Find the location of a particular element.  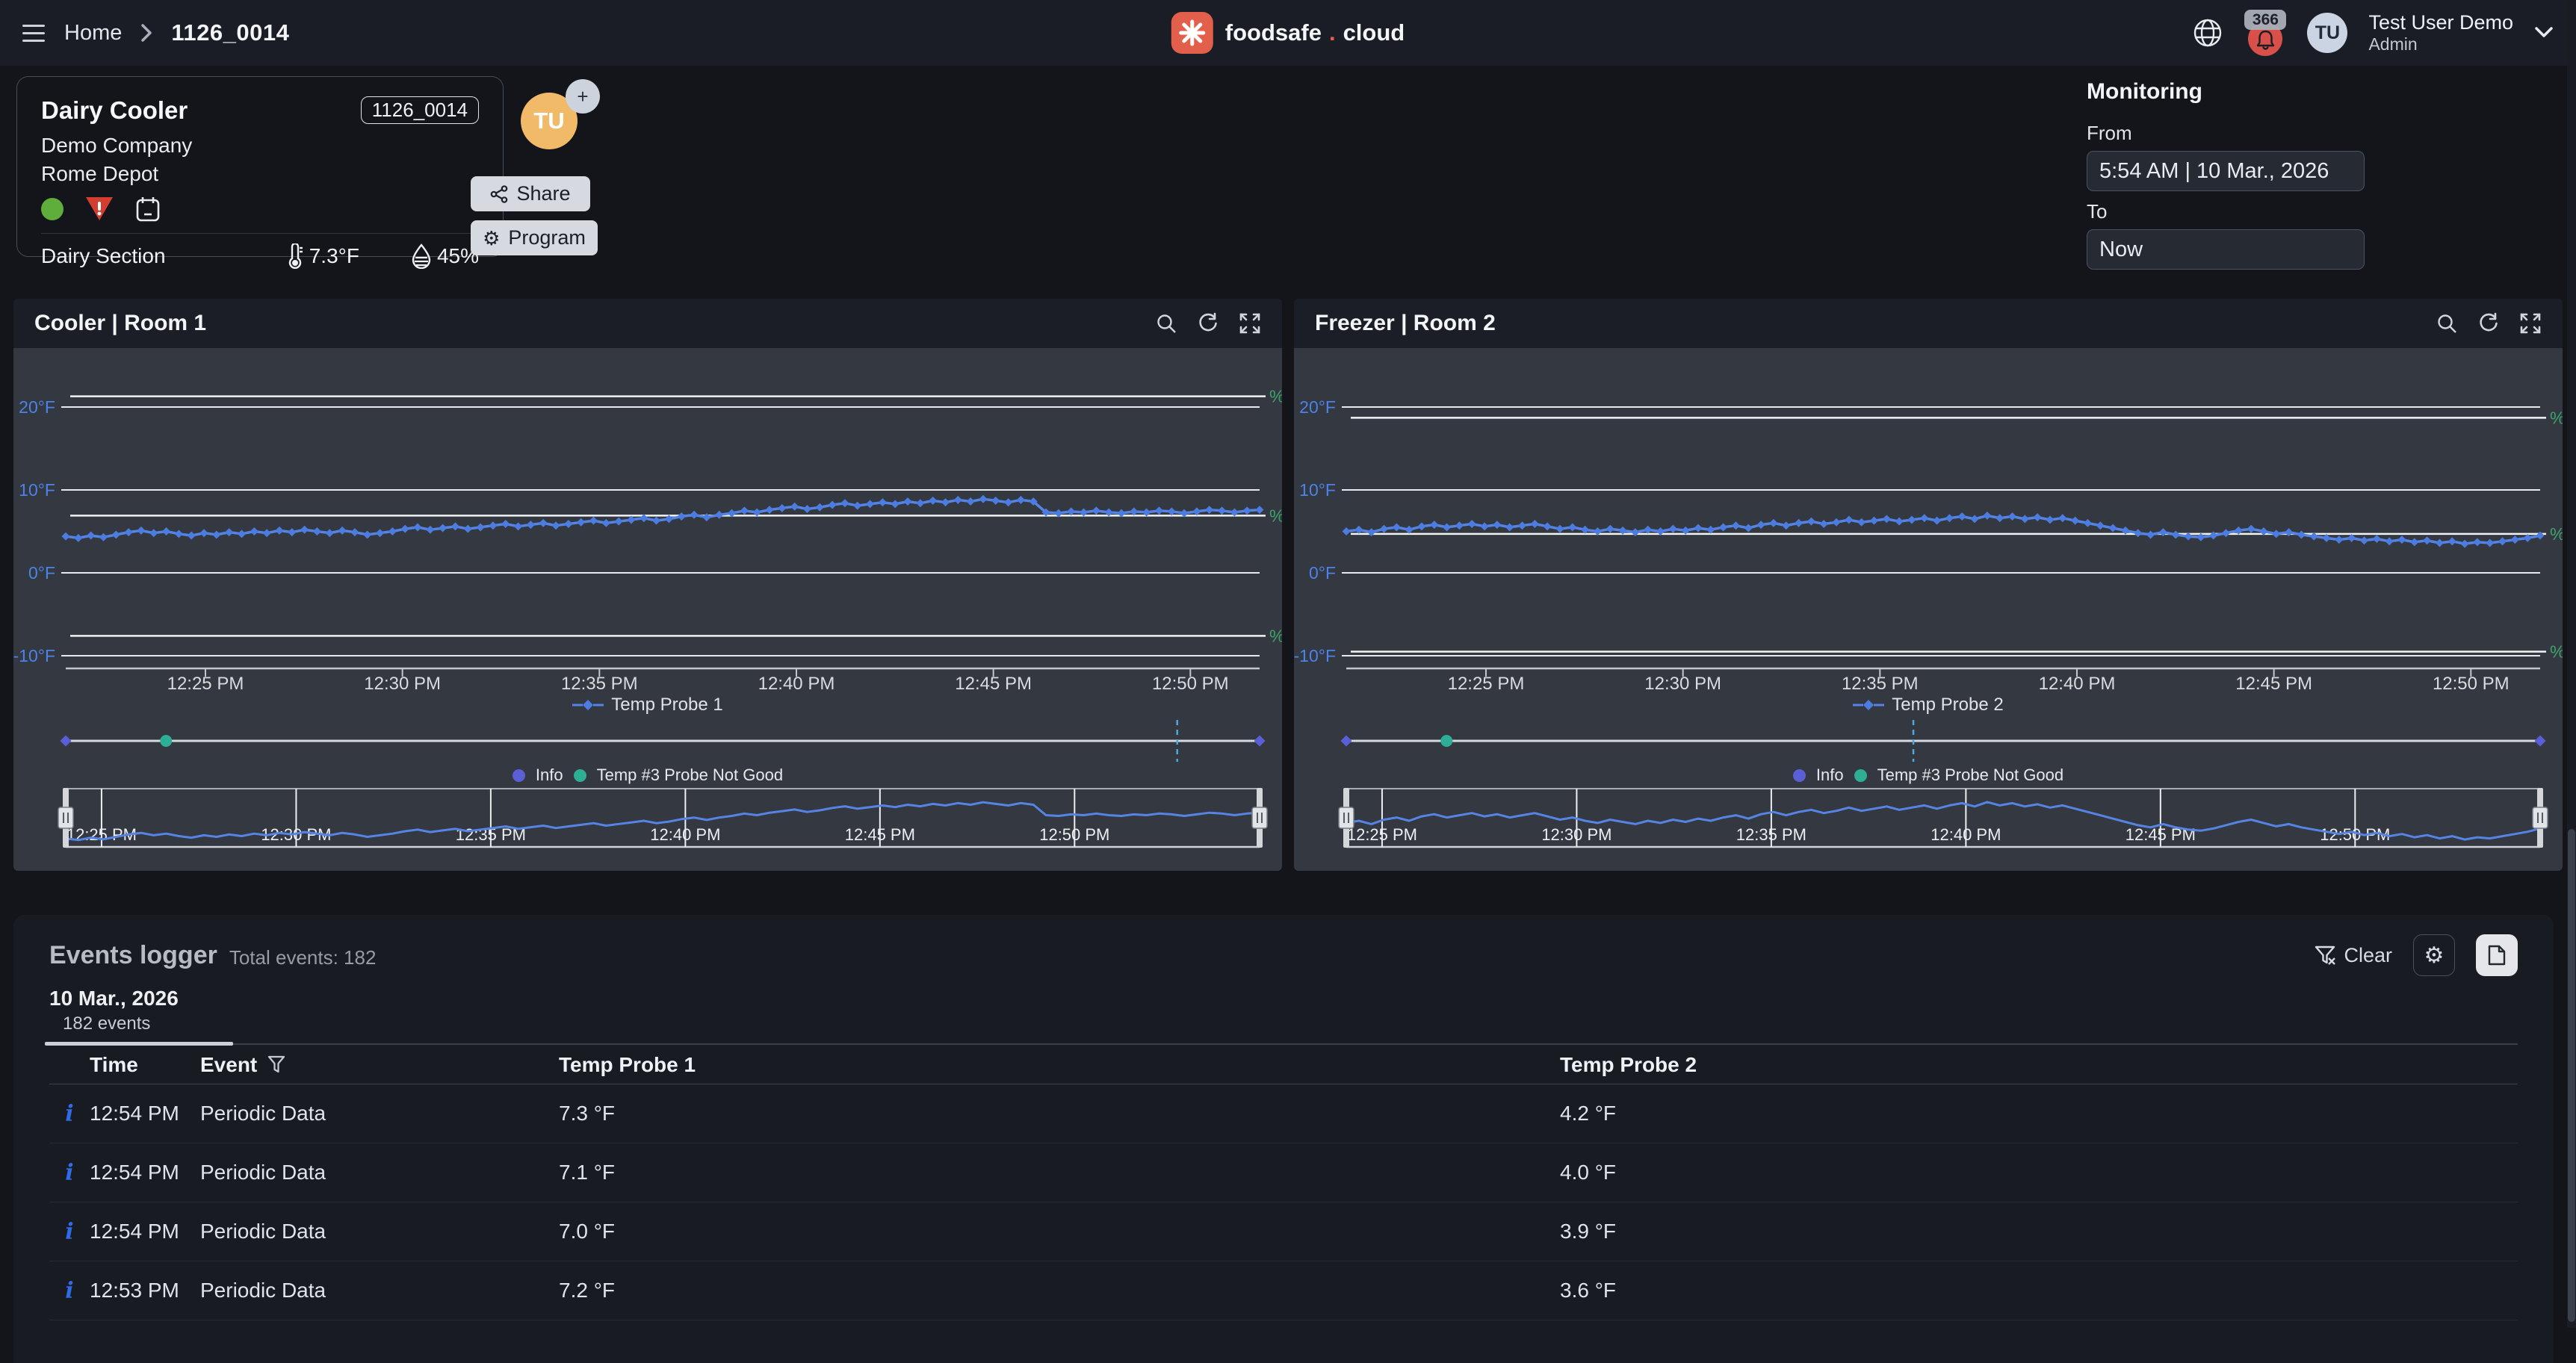

chevron-right-icon is located at coordinates (146, 33).